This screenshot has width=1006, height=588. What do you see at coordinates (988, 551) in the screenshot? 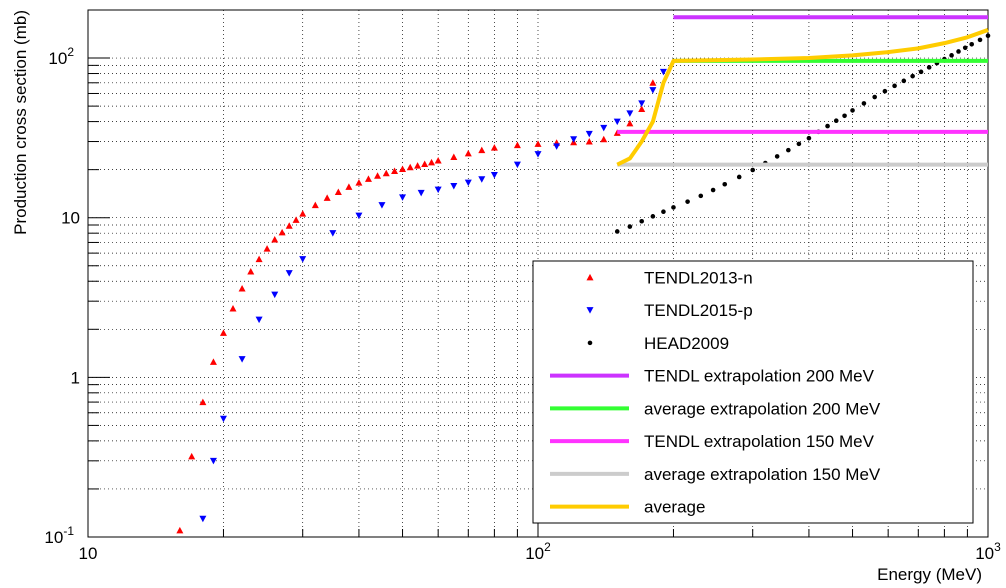
I see `x-tick-label: 103` at bounding box center [988, 551].